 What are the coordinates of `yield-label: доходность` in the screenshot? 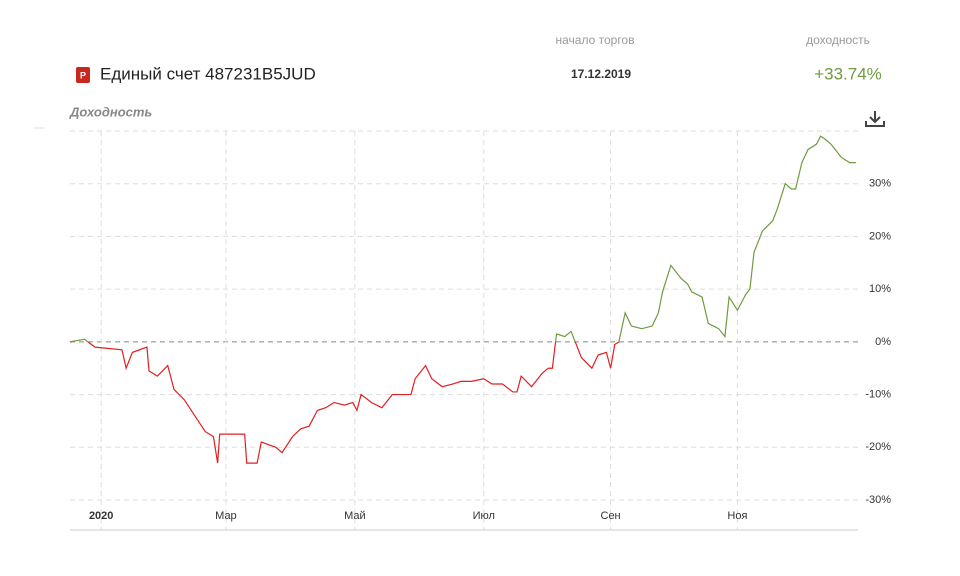 It's located at (838, 40).